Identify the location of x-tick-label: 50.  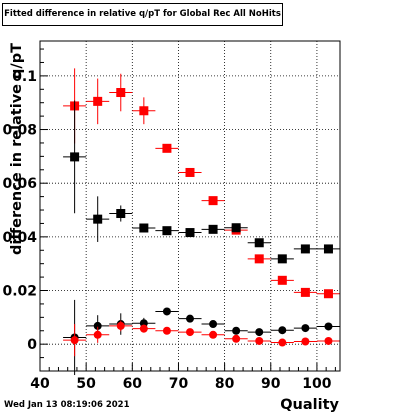
(86, 384).